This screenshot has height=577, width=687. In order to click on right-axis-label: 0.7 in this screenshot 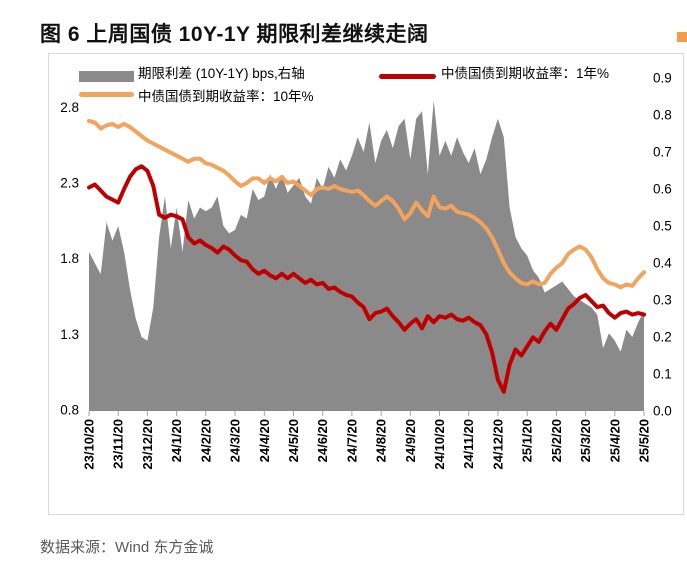, I will do `click(662, 152)`.